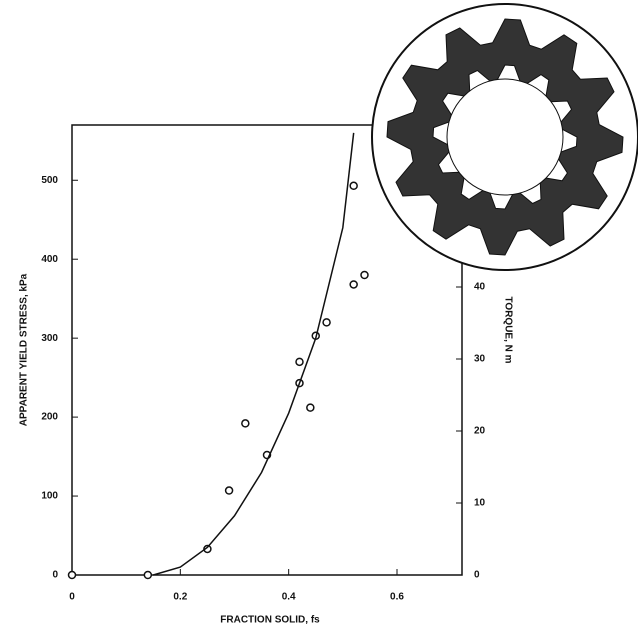 The image size is (638, 636). What do you see at coordinates (480, 503) in the screenshot?
I see `y2-tick-label: 10` at bounding box center [480, 503].